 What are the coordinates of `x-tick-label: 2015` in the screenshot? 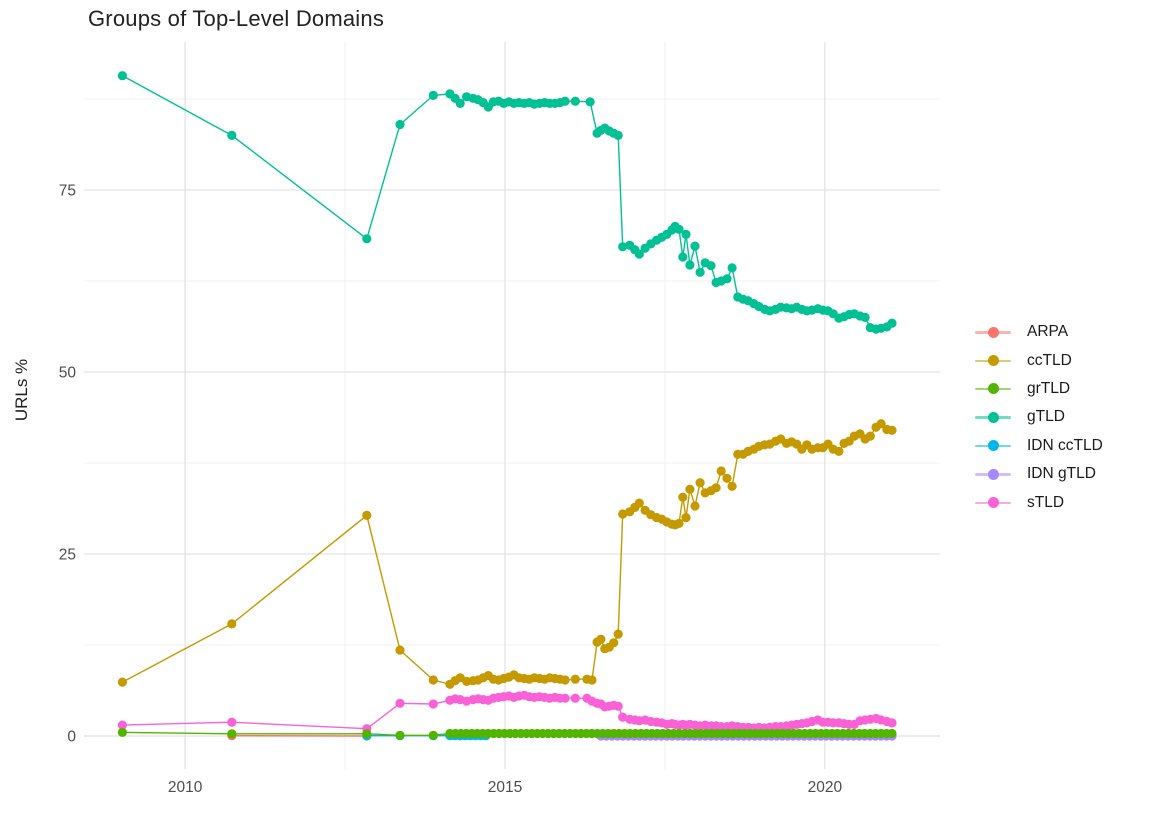 It's located at (505, 787).